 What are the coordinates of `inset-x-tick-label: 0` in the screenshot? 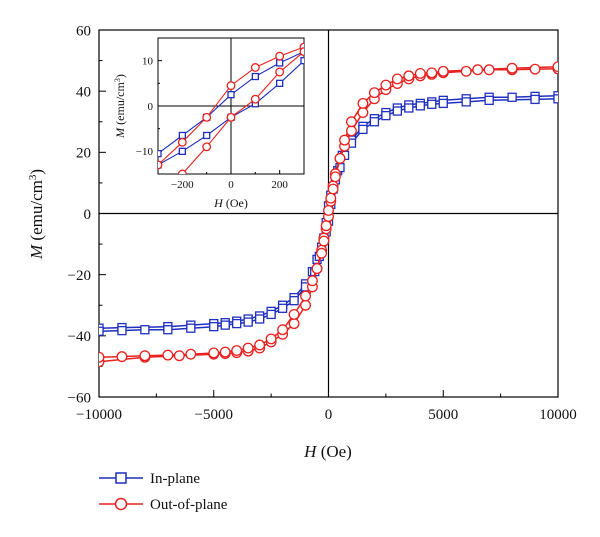 It's located at (231, 185).